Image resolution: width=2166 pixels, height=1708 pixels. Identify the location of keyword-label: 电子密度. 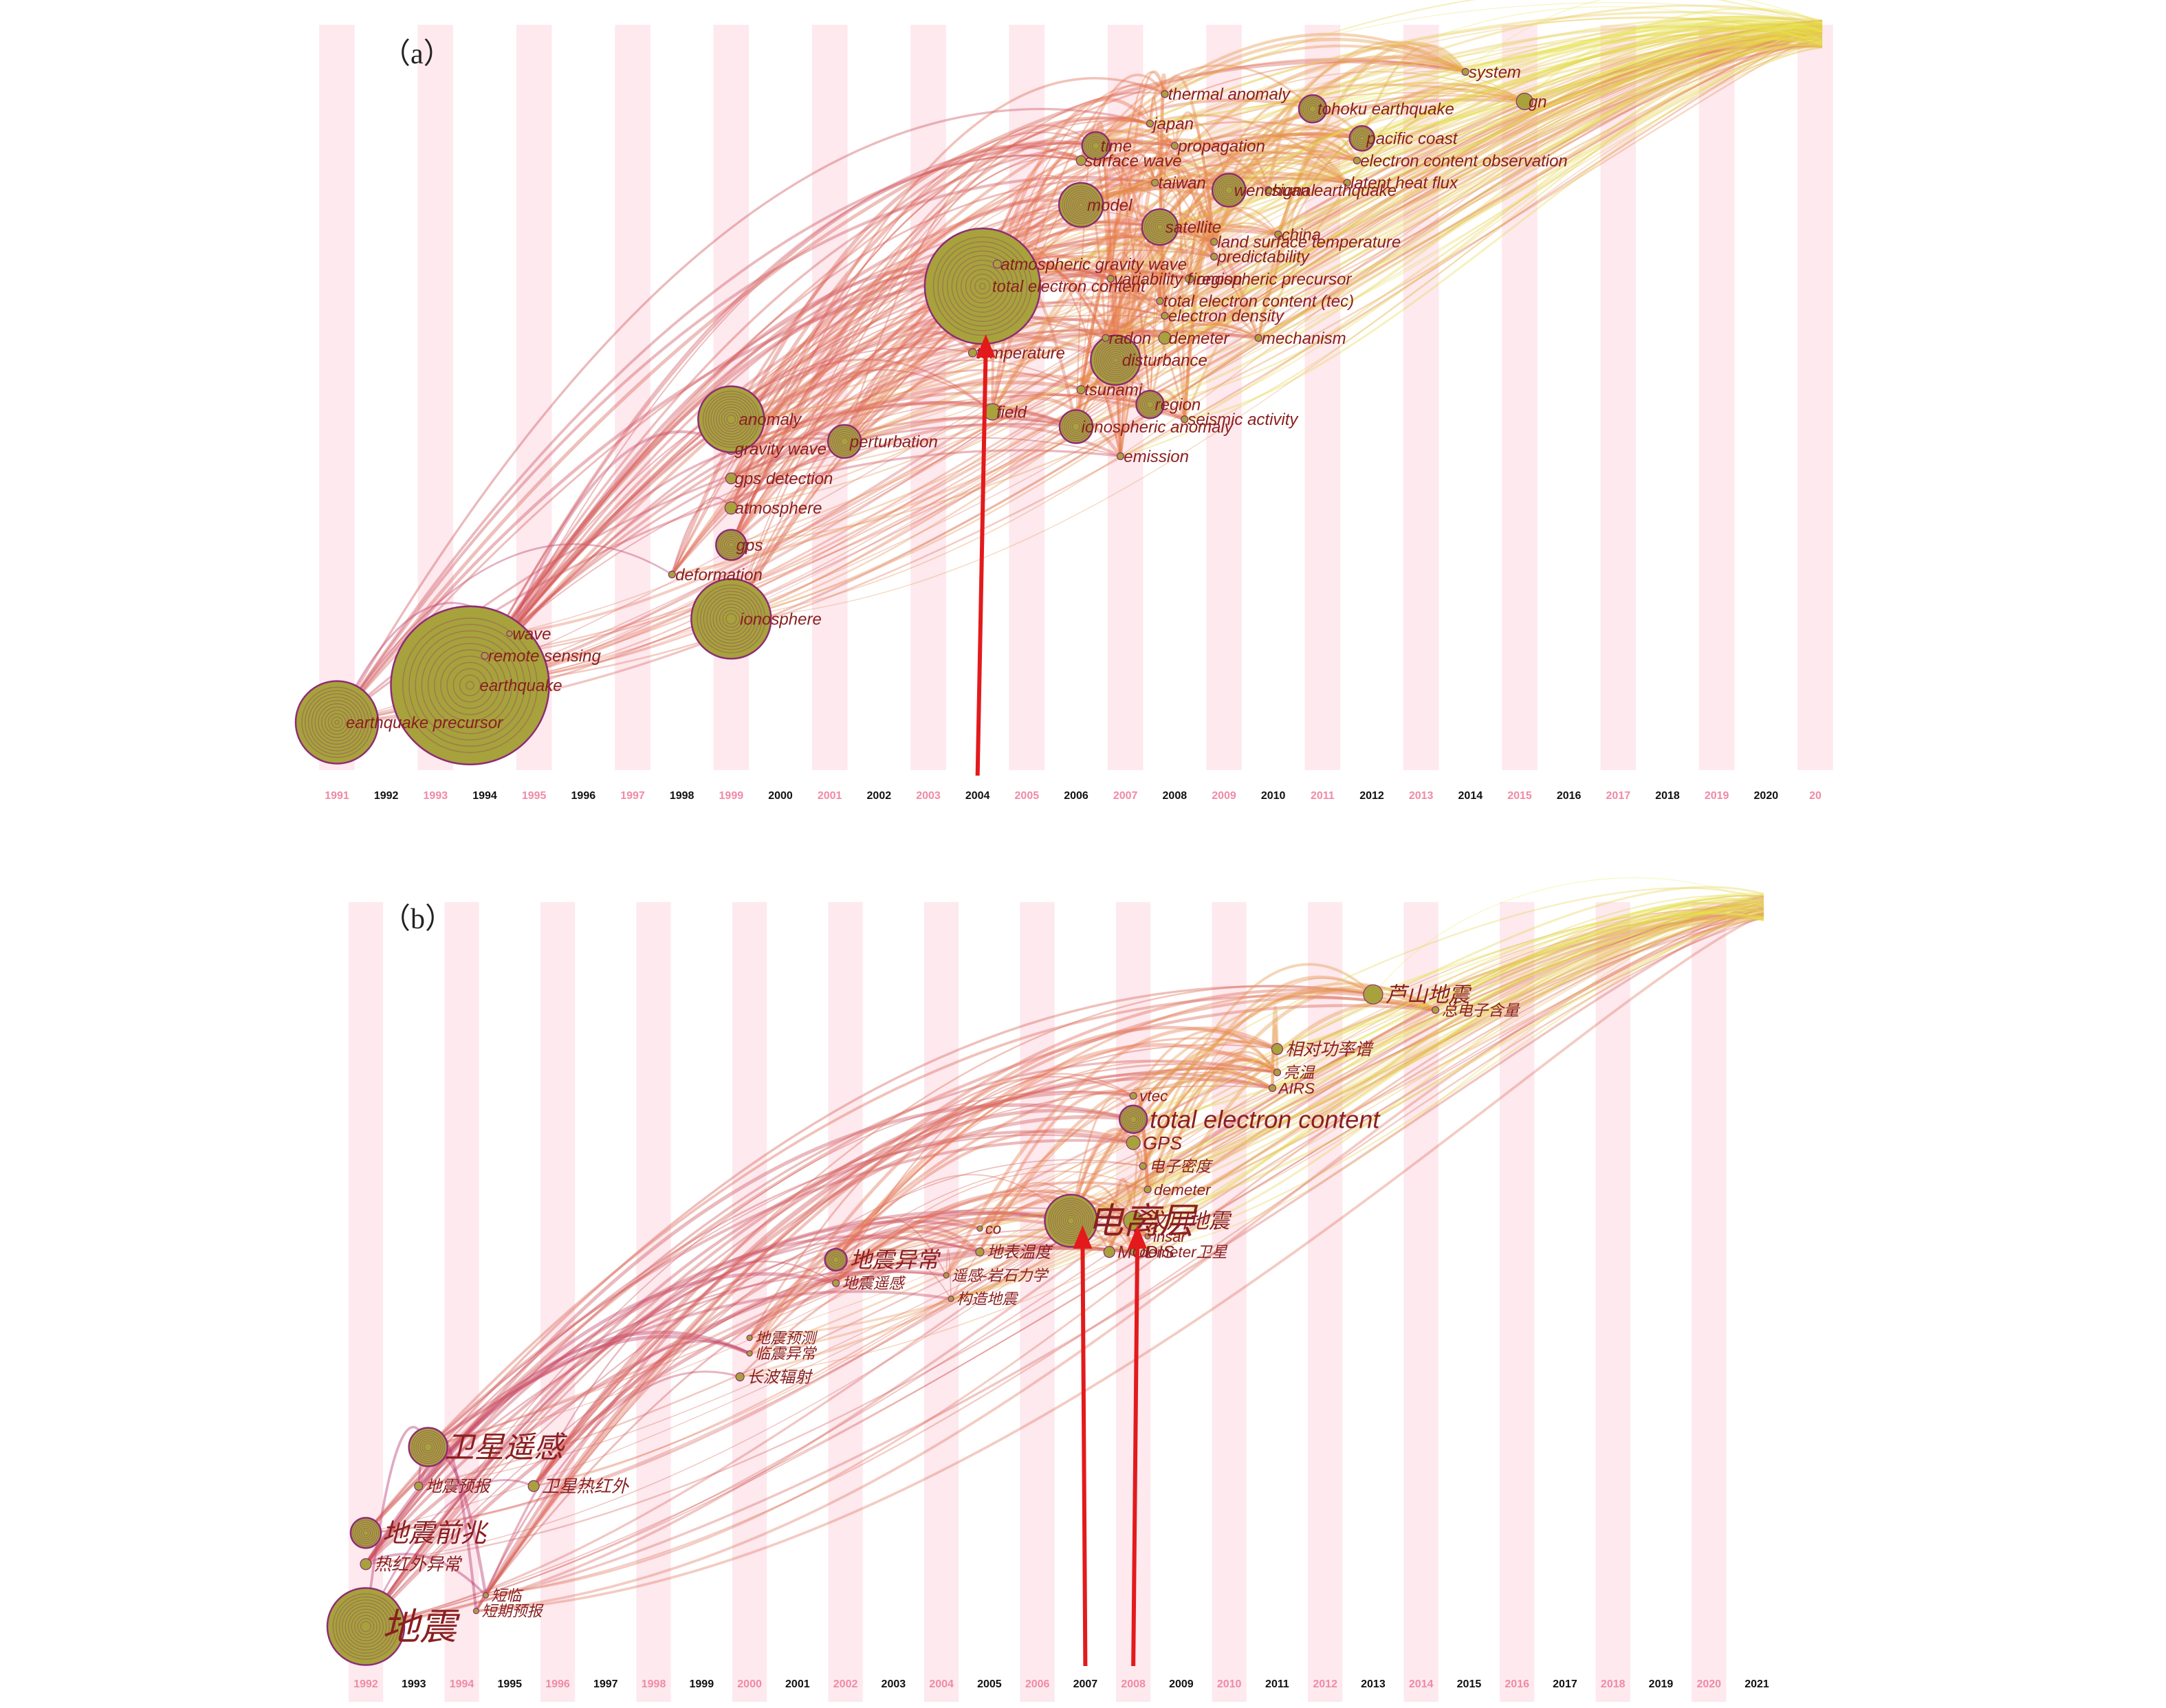
(1181, 1166).